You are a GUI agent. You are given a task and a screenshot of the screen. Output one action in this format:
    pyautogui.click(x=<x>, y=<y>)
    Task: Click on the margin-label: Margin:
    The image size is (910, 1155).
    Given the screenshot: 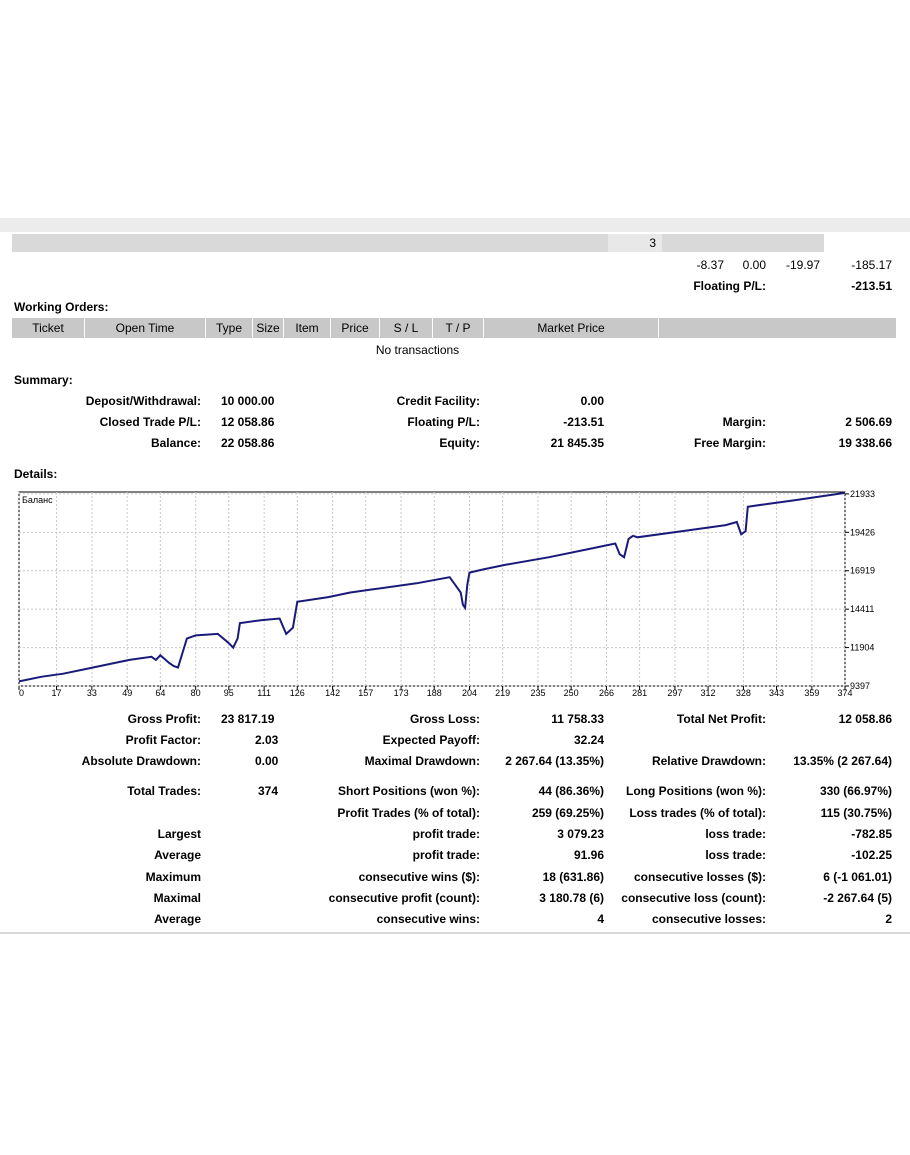 What is the action you would take?
    pyautogui.click(x=744, y=422)
    